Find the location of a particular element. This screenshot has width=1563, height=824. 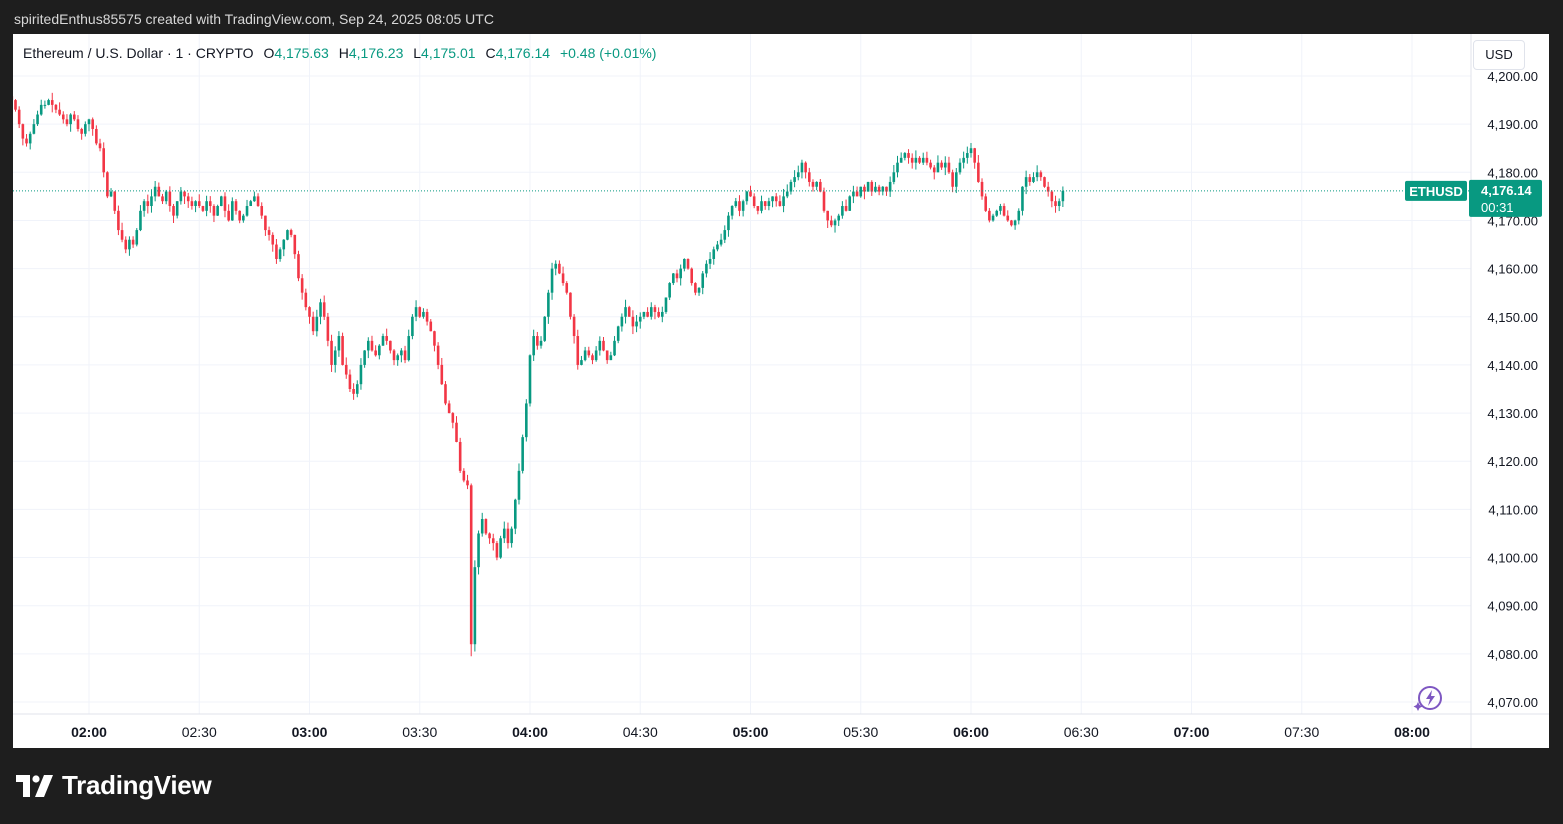

symbol-description: Ethereum / U.S. Dollar · 1 · CRYPTO is located at coordinates (138, 53).